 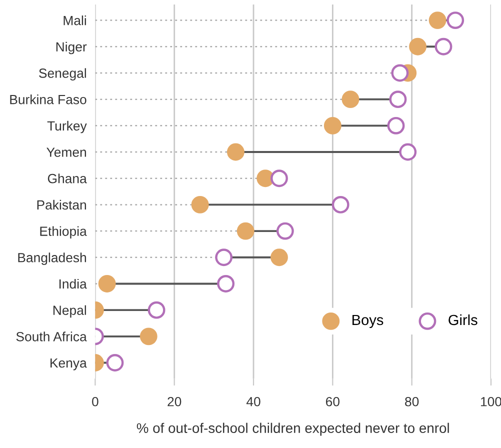 What do you see at coordinates (463, 320) in the screenshot?
I see `legend-label: Girls` at bounding box center [463, 320].